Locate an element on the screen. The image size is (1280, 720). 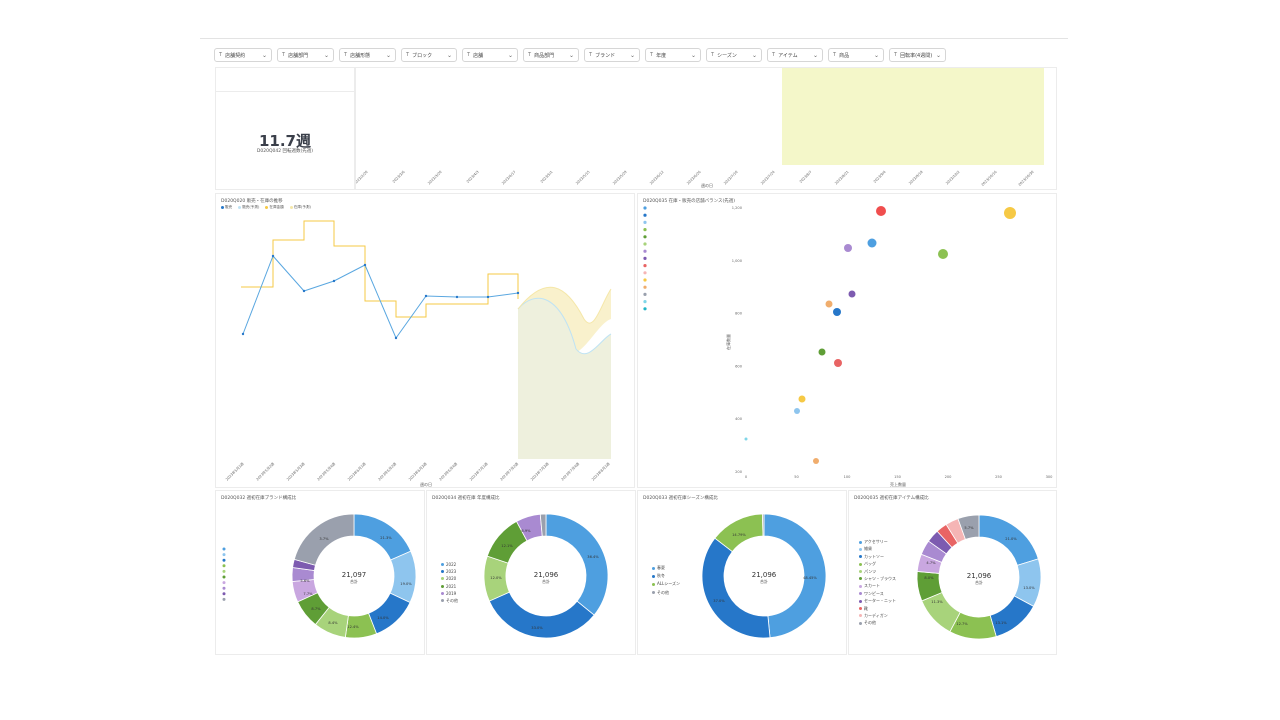
filter-label: アイテム is located at coordinates (788, 55).